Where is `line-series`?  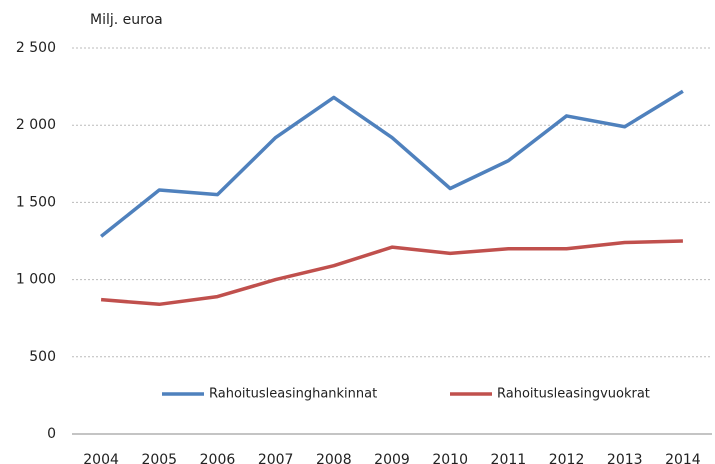 line-series is located at coordinates (391, 273).